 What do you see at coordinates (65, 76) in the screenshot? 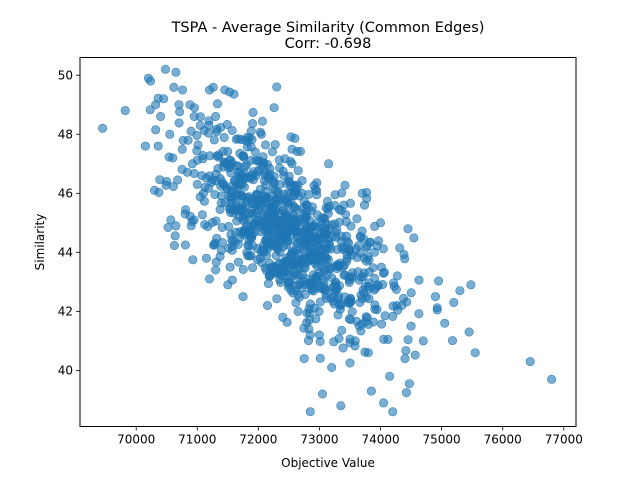
I see `y-tick-label: 50` at bounding box center [65, 76].